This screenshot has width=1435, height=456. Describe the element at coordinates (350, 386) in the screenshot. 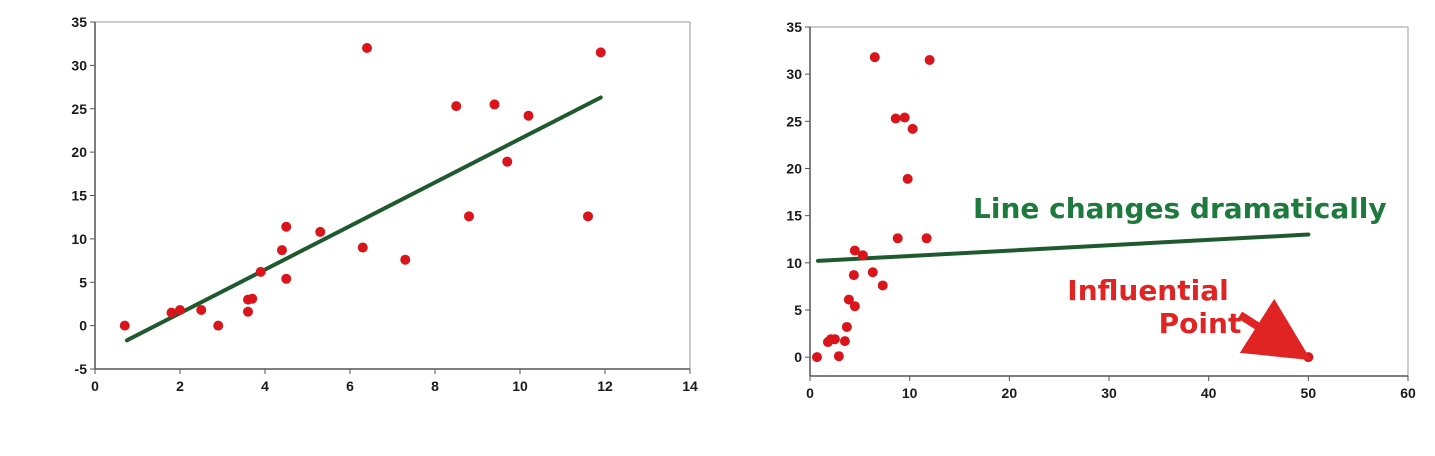

I see `x-tick-label: 6` at that location.